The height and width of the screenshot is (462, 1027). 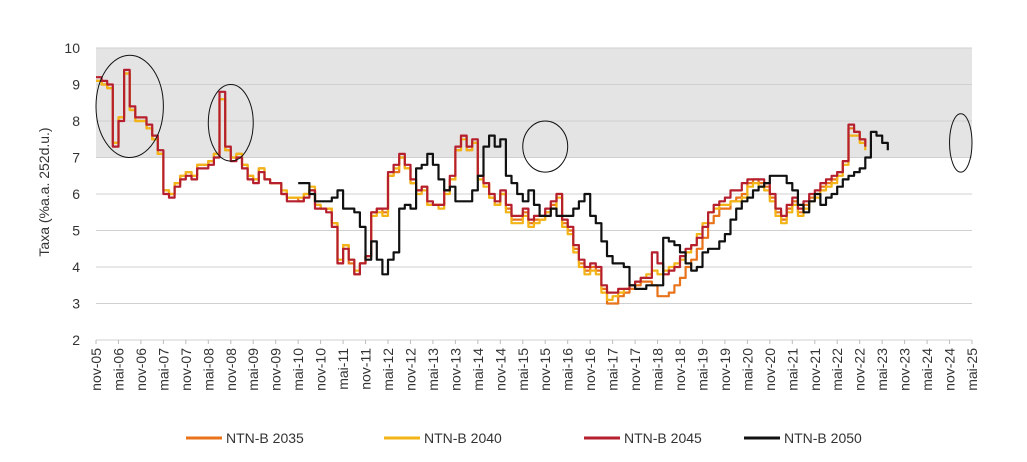 I want to click on x-tick-label: mai-14, so click(x=478, y=369).